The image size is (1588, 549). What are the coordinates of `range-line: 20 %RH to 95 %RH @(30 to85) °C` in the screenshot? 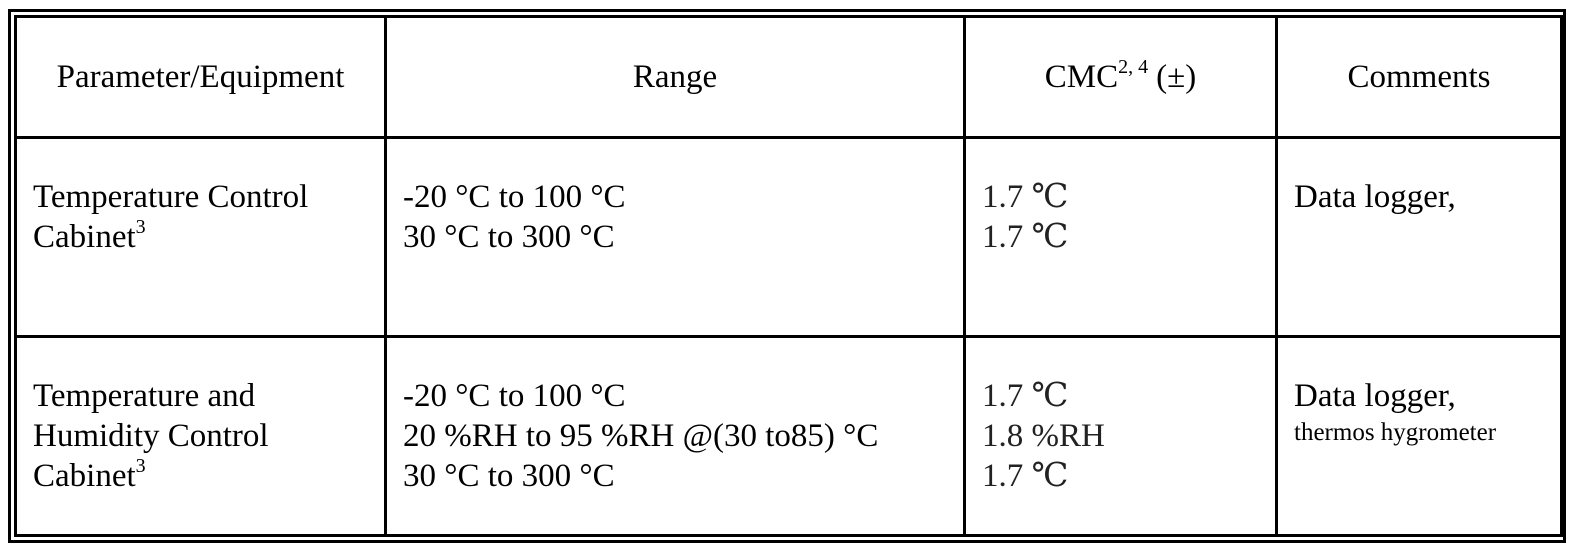 It's located at (641, 436).